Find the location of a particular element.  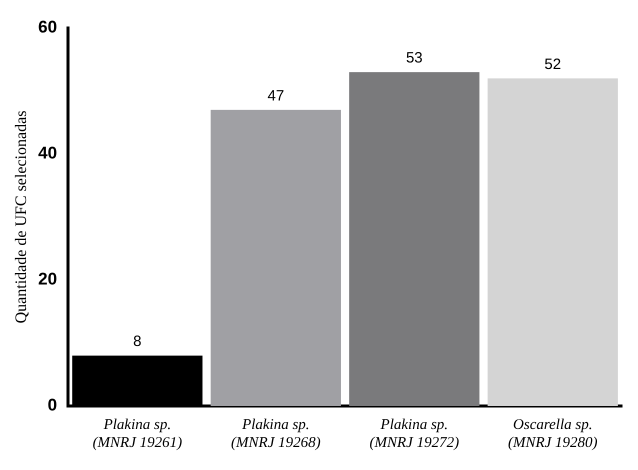

data-label: 8 is located at coordinates (137, 341).